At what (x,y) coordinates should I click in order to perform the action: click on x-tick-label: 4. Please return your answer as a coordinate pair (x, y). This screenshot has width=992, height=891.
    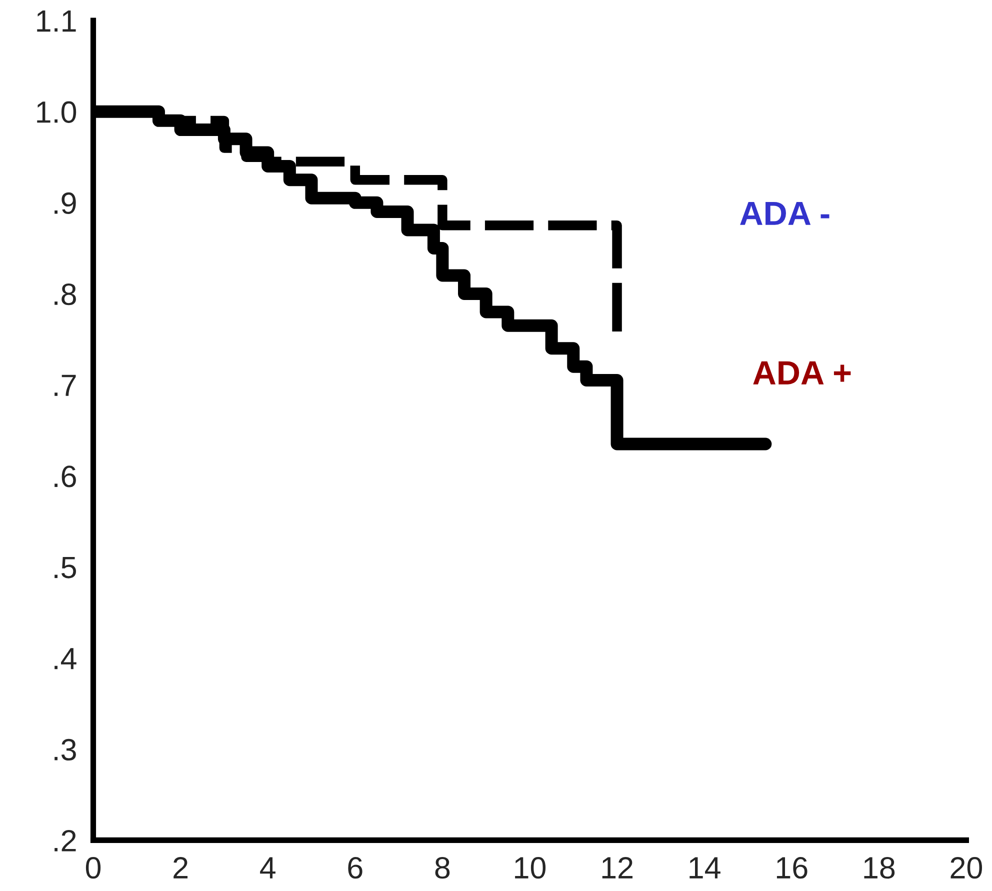
    Looking at the image, I should click on (268, 867).